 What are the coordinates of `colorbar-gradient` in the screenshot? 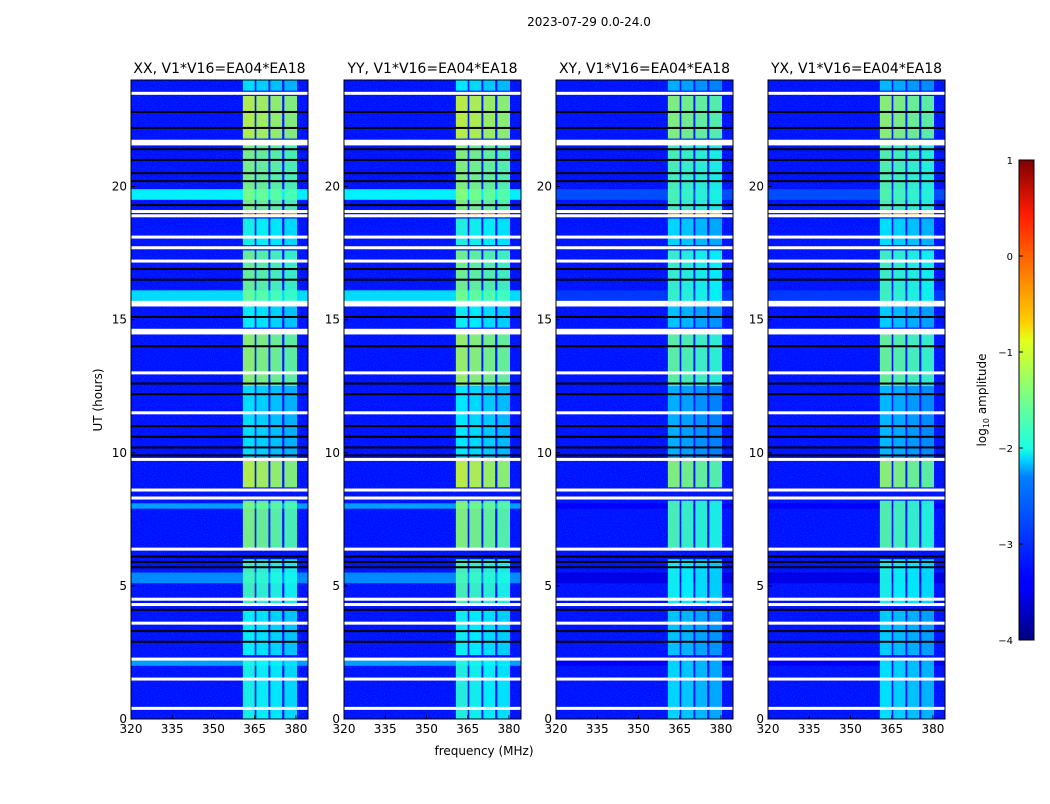 It's located at (1026, 400).